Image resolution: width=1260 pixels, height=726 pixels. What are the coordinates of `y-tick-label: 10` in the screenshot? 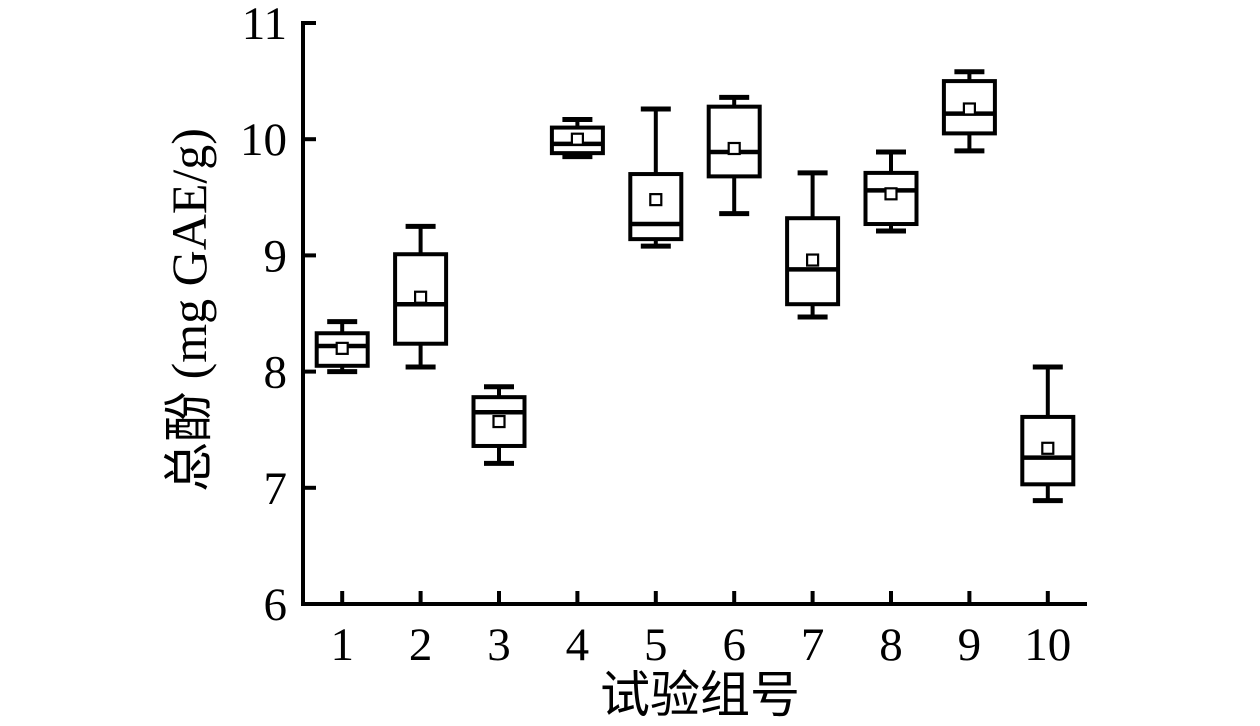 It's located at (263, 140).